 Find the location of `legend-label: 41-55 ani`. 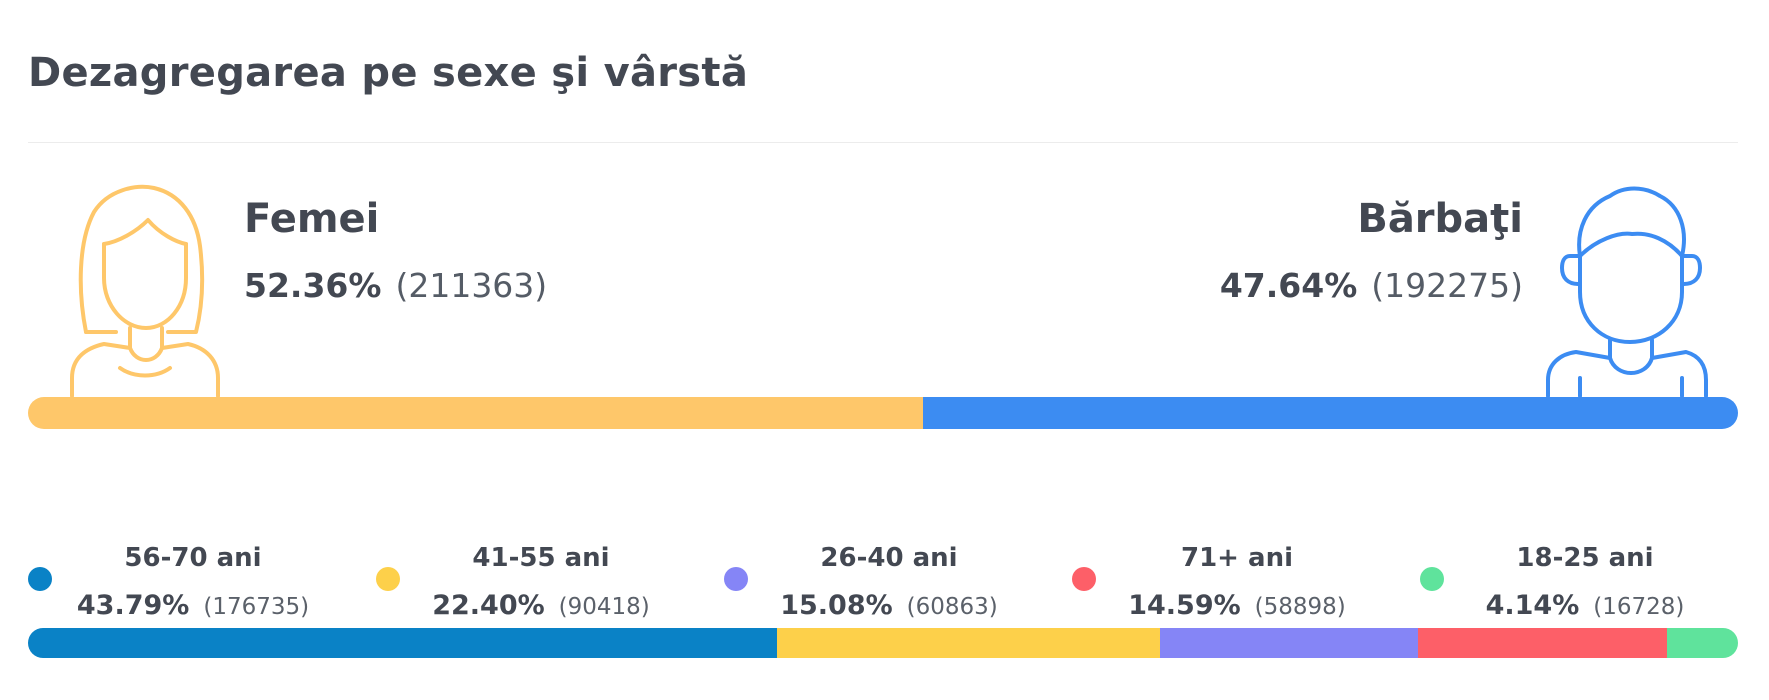

legend-label: 41-55 ani is located at coordinates (541, 558).